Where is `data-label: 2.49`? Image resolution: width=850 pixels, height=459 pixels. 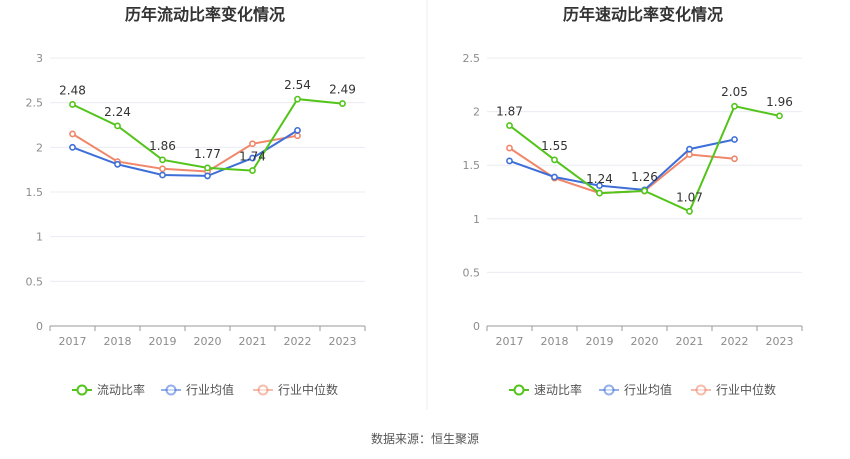
data-label: 2.49 is located at coordinates (342, 90).